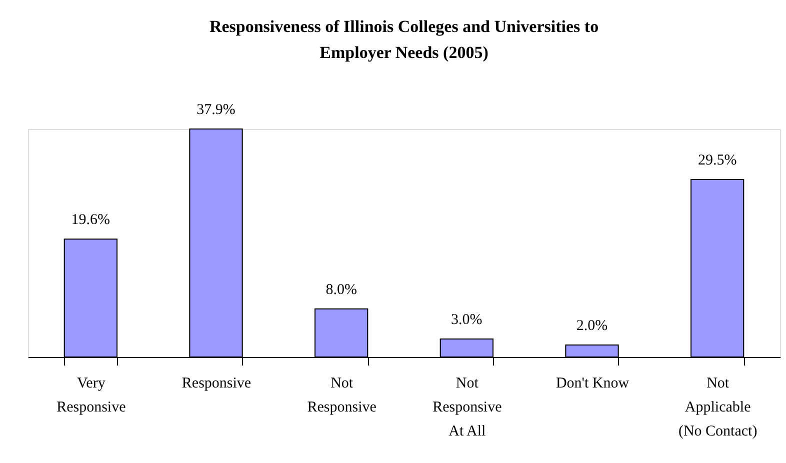 The width and height of the screenshot is (786, 463). What do you see at coordinates (592, 326) in the screenshot?
I see `data-label: 2.0%` at bounding box center [592, 326].